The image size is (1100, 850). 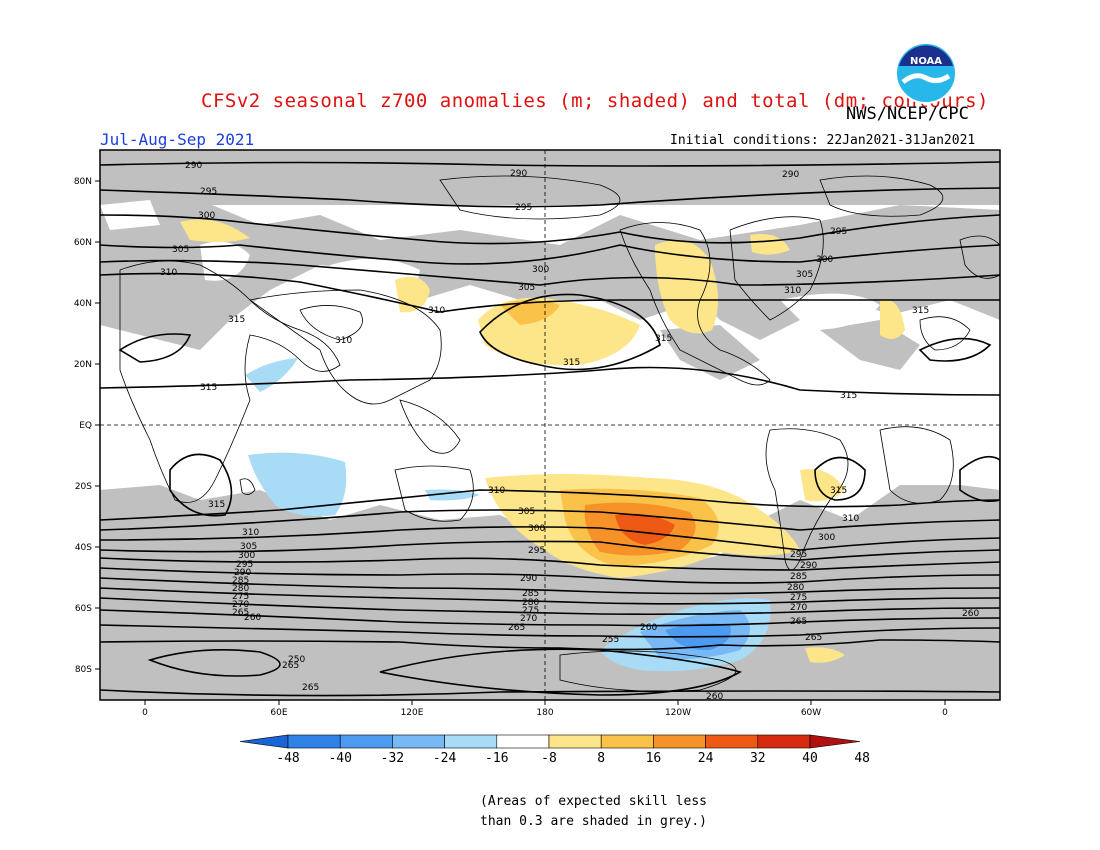 What do you see at coordinates (926, 61) in the screenshot?
I see `logo-text: NOAA` at bounding box center [926, 61].